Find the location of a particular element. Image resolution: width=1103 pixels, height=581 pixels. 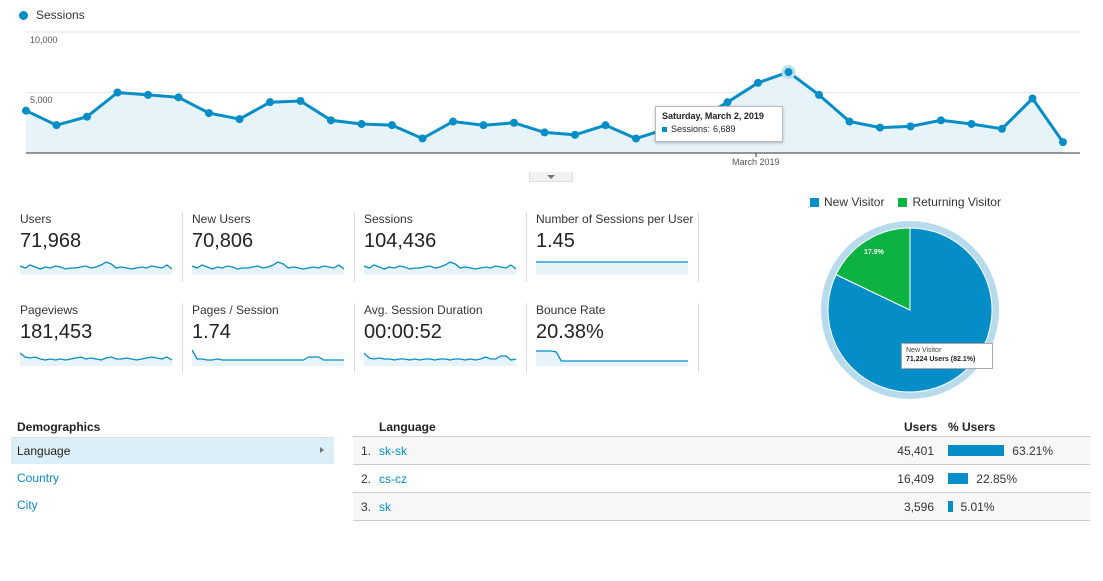

metric-new-users: New Users 70,806 is located at coordinates (277, 251).